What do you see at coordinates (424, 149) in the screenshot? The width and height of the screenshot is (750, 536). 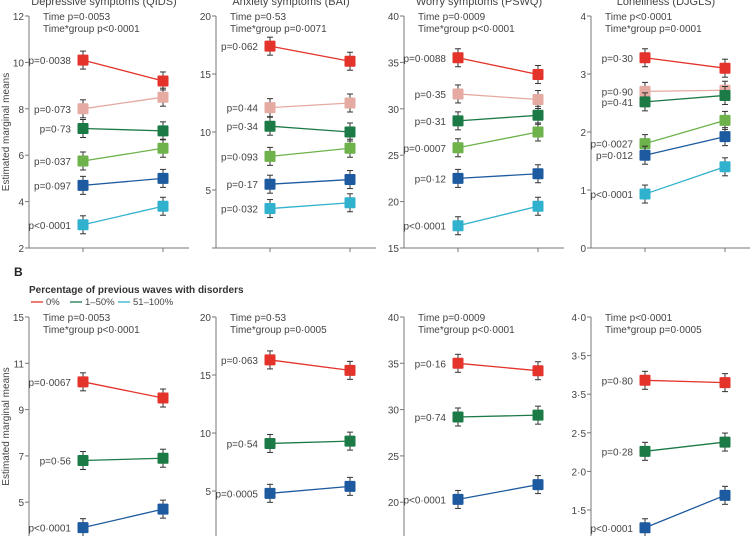 I see `p-value-label: p=0·0007` at bounding box center [424, 149].